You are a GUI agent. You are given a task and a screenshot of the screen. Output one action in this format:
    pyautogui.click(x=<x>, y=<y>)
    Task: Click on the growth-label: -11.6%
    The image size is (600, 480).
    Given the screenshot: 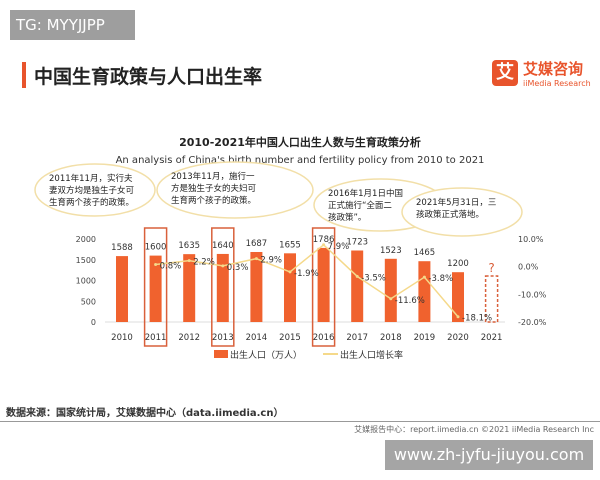 What is the action you would take?
    pyautogui.click(x=410, y=301)
    